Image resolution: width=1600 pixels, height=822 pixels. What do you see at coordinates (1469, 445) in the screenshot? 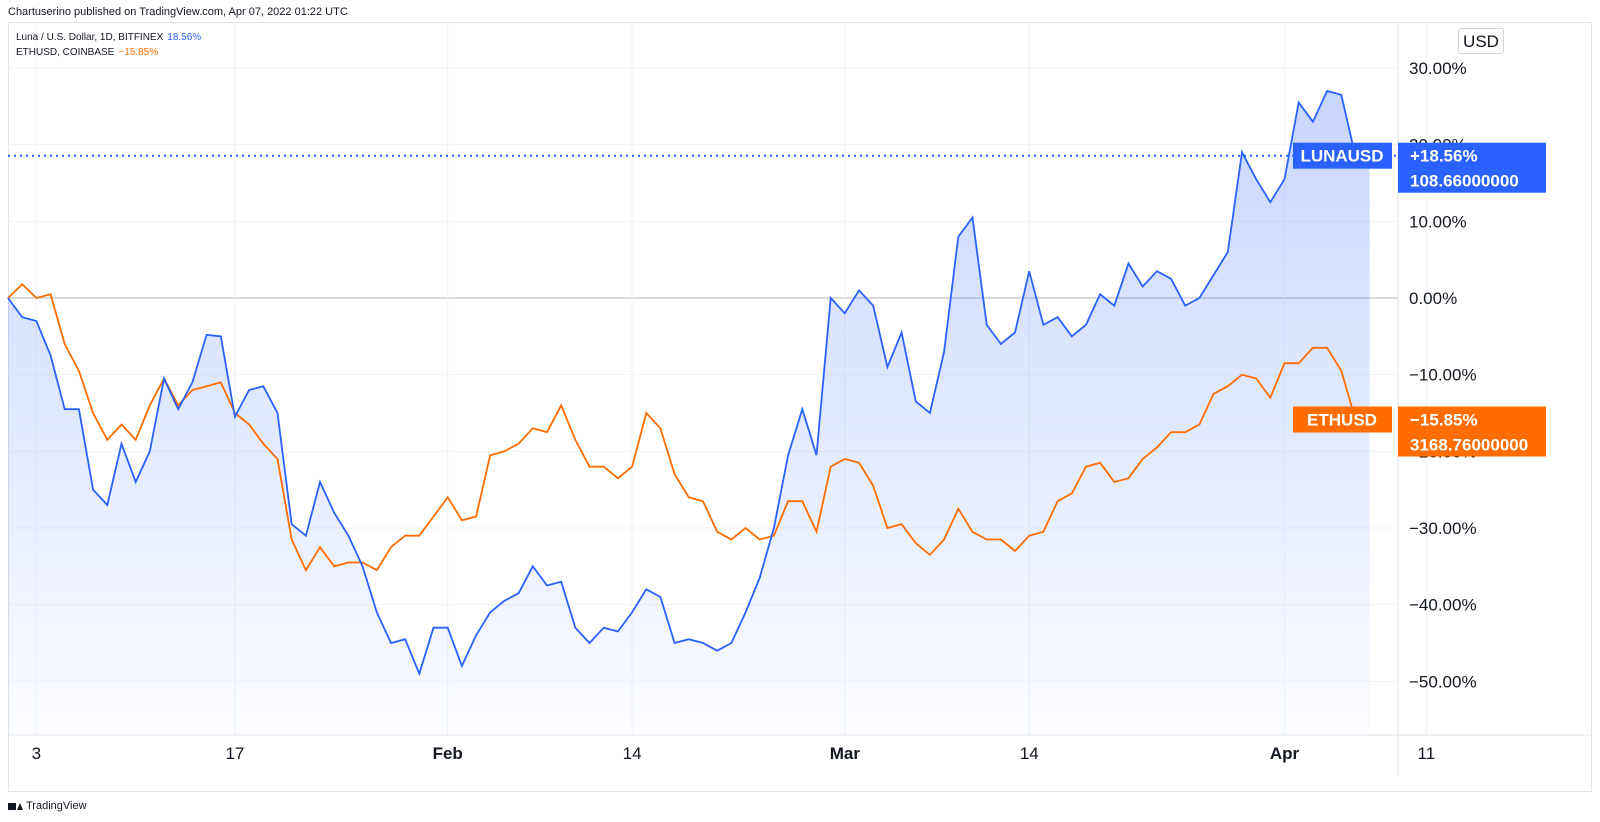
I see `eth-price-value: 3168.76000000` at bounding box center [1469, 445].